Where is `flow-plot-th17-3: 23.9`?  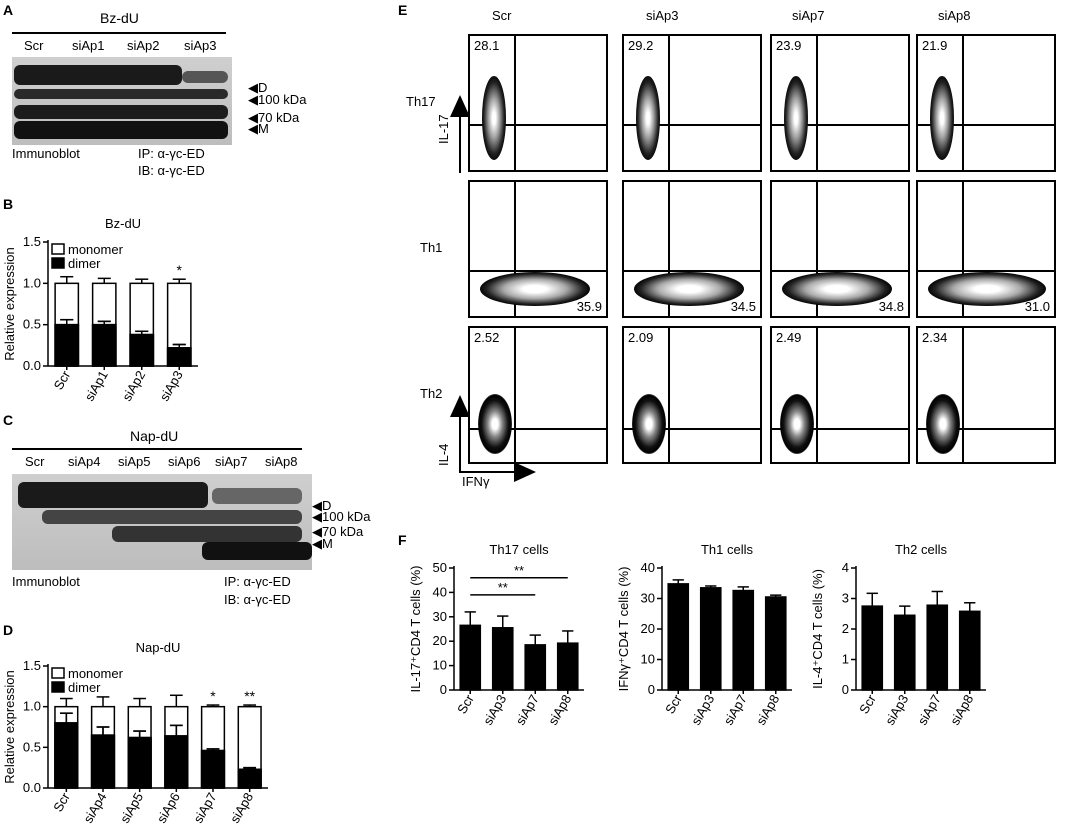
flow-plot-th17-3: 23.9 is located at coordinates (840, 103).